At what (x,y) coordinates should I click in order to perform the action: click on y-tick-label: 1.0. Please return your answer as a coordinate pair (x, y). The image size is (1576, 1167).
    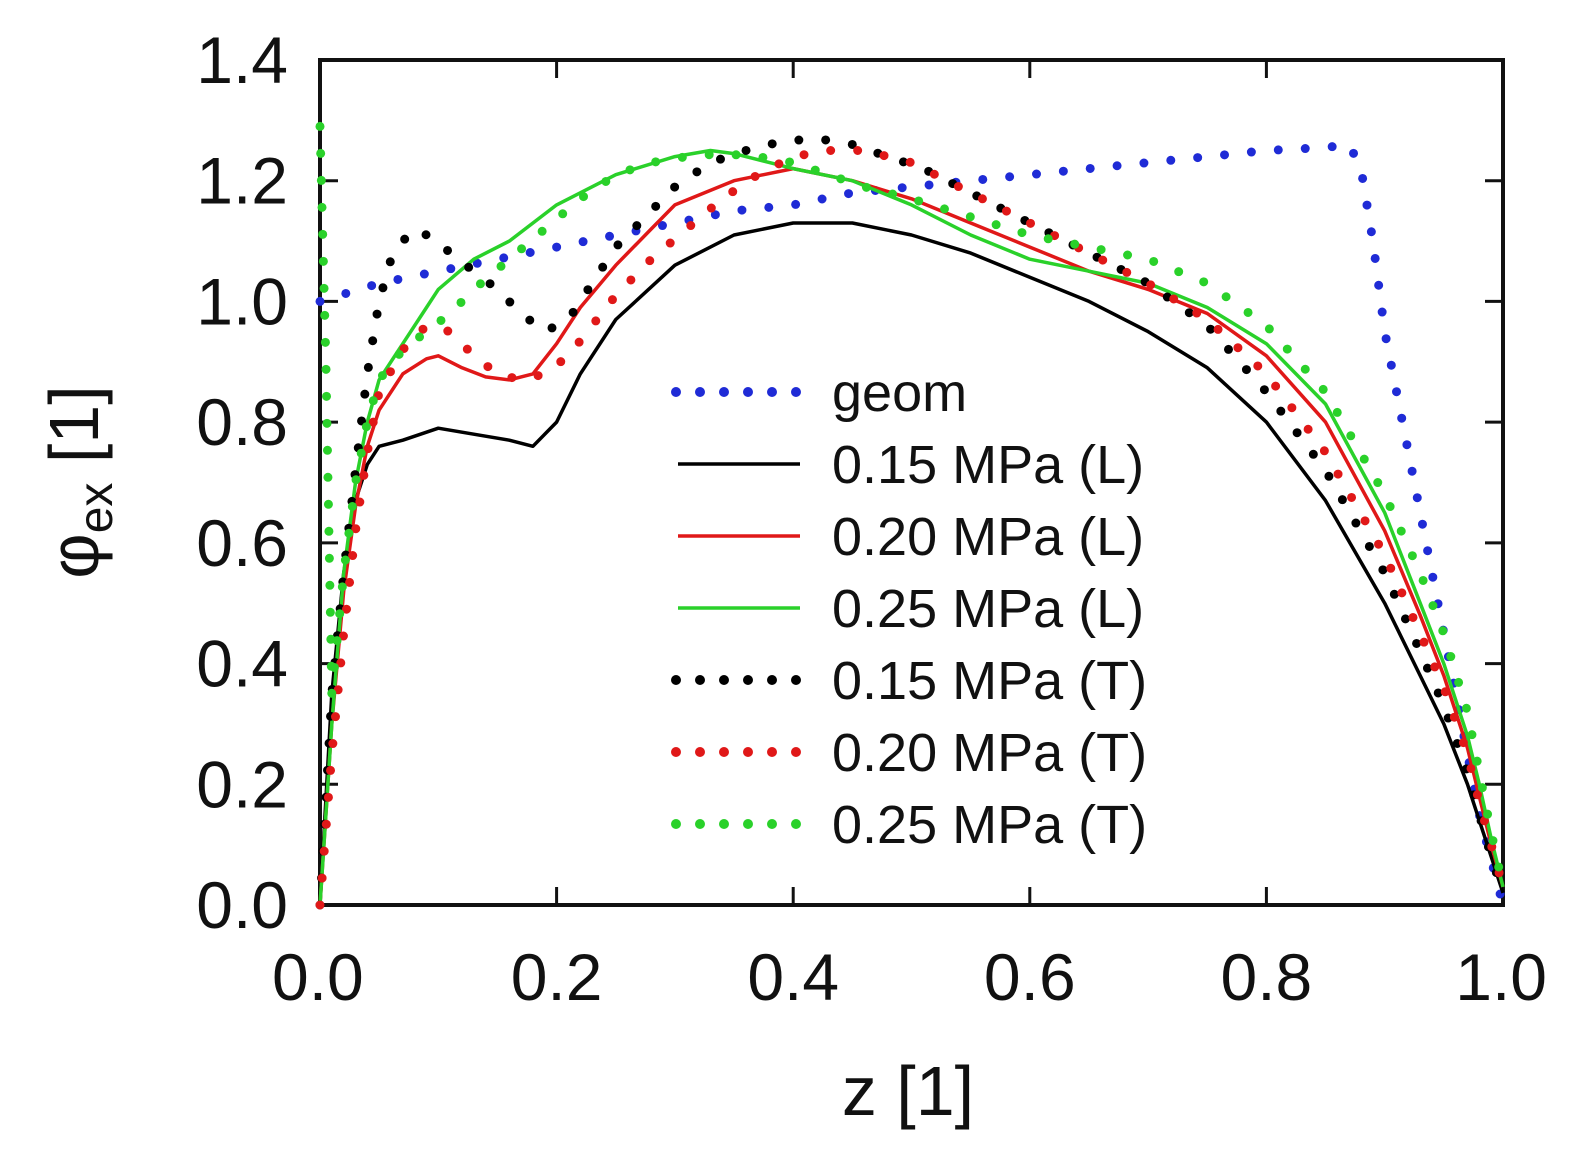
    Looking at the image, I should click on (242, 301).